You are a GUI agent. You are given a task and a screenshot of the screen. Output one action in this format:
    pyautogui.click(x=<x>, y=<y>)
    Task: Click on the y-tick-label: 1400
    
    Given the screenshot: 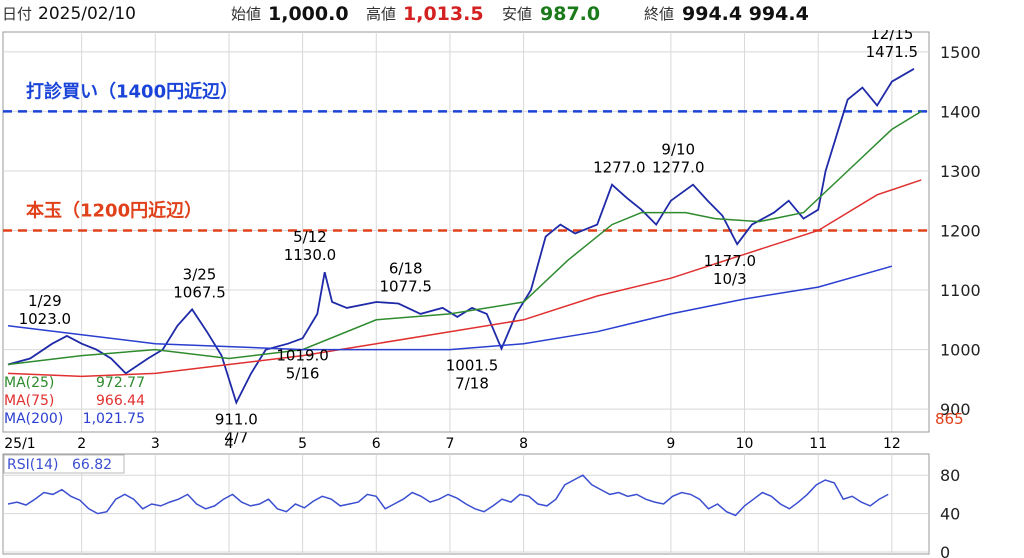 What is the action you would take?
    pyautogui.click(x=960, y=111)
    